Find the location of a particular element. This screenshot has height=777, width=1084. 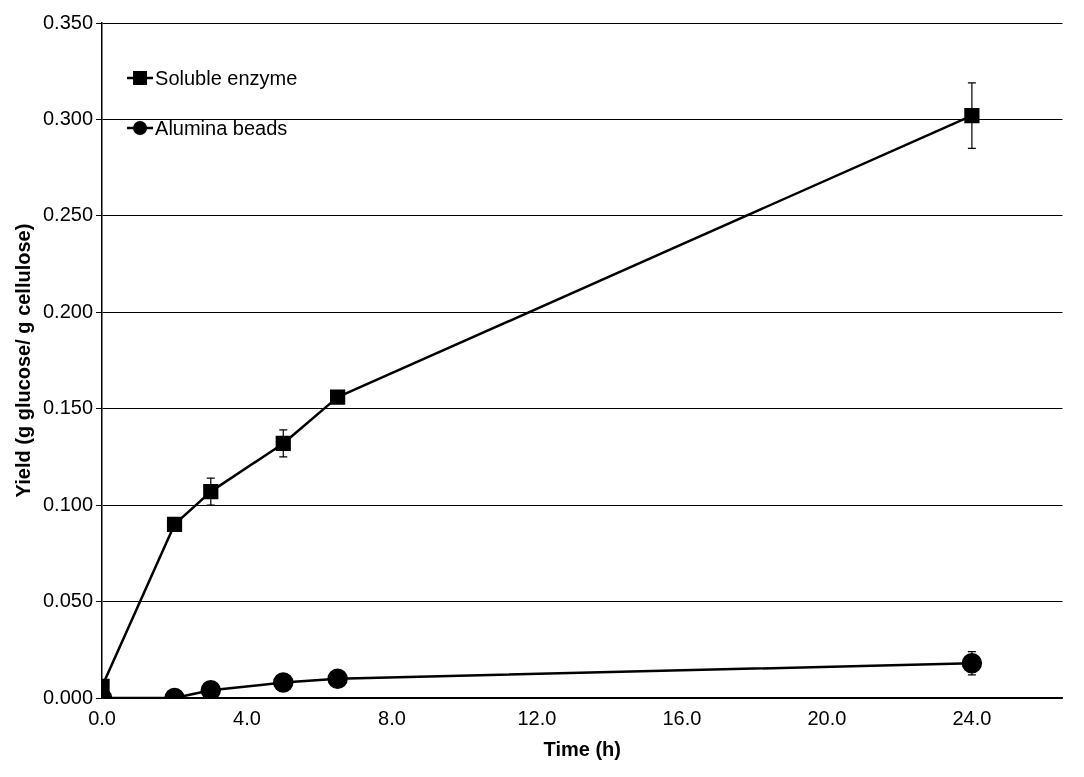

x-tick-label: 16.0 is located at coordinates (682, 717).